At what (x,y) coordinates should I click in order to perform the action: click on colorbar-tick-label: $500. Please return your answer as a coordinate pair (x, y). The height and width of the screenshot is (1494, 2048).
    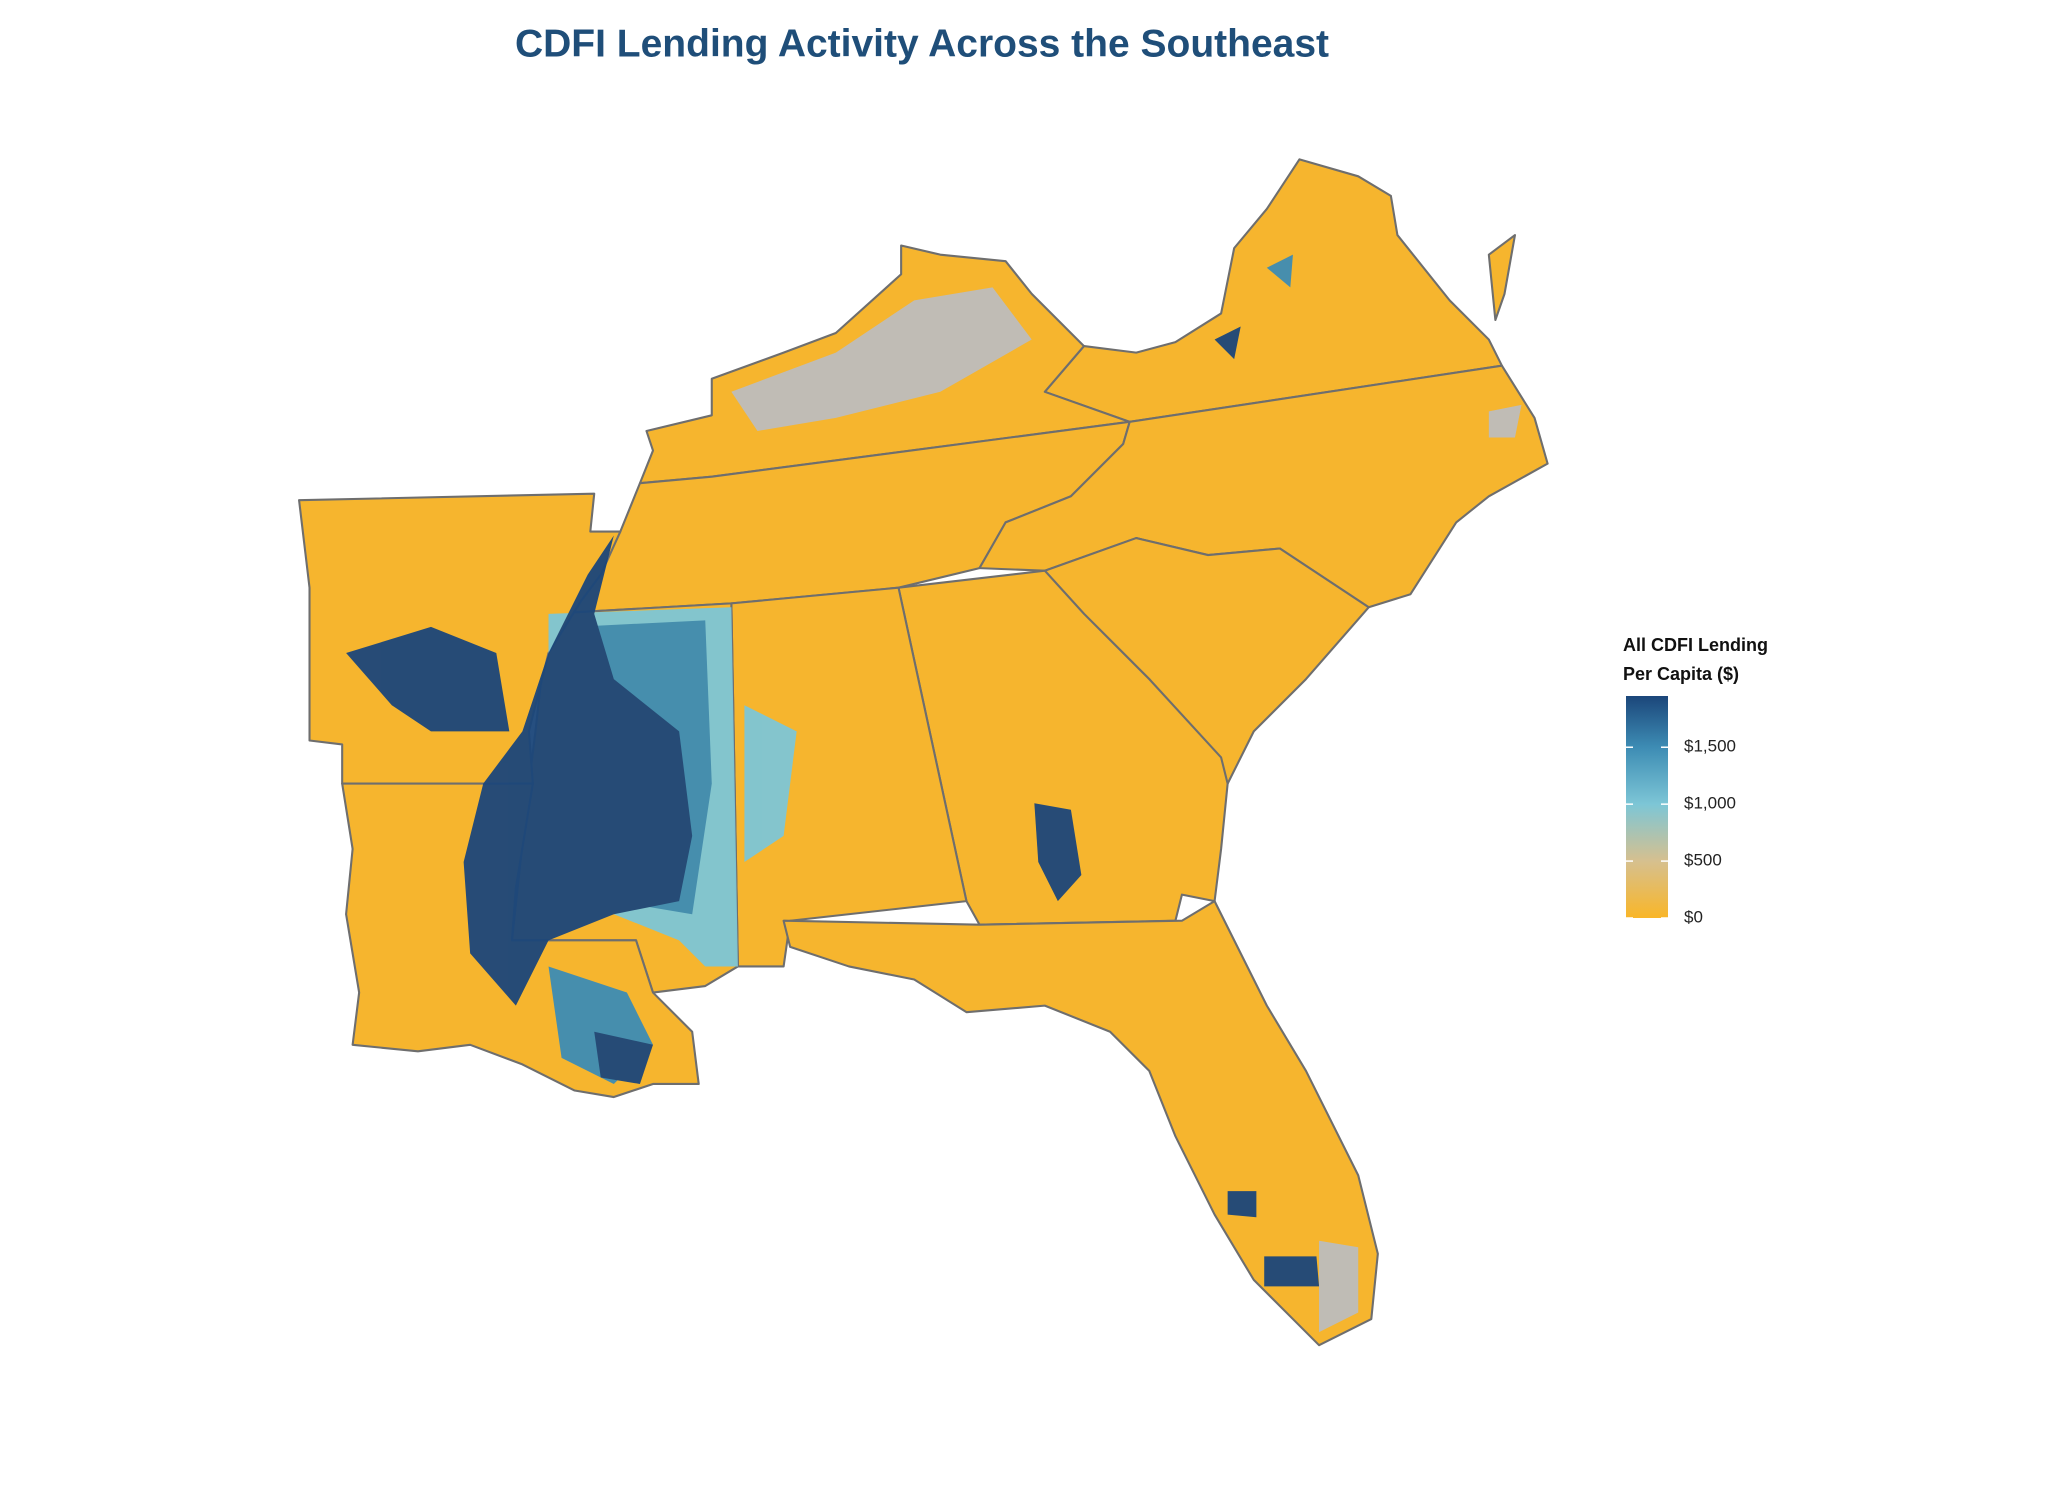
    Looking at the image, I should click on (1703, 860).